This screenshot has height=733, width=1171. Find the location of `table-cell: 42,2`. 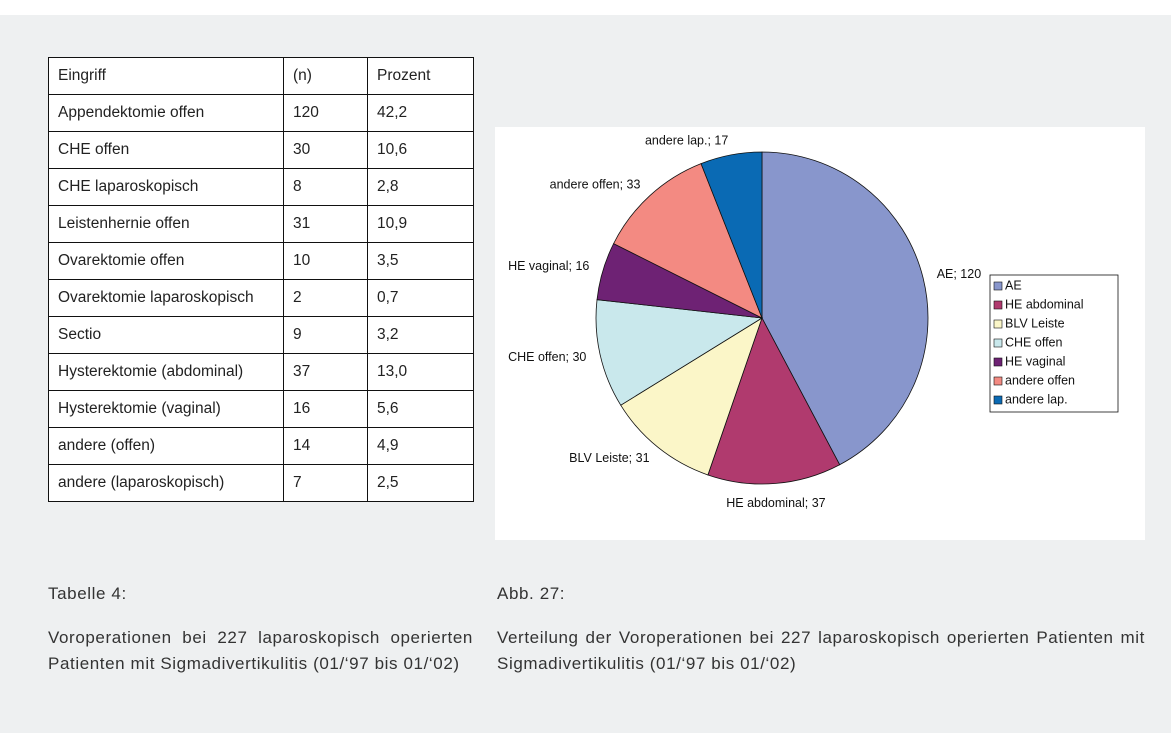

table-cell: 42,2 is located at coordinates (420, 113).